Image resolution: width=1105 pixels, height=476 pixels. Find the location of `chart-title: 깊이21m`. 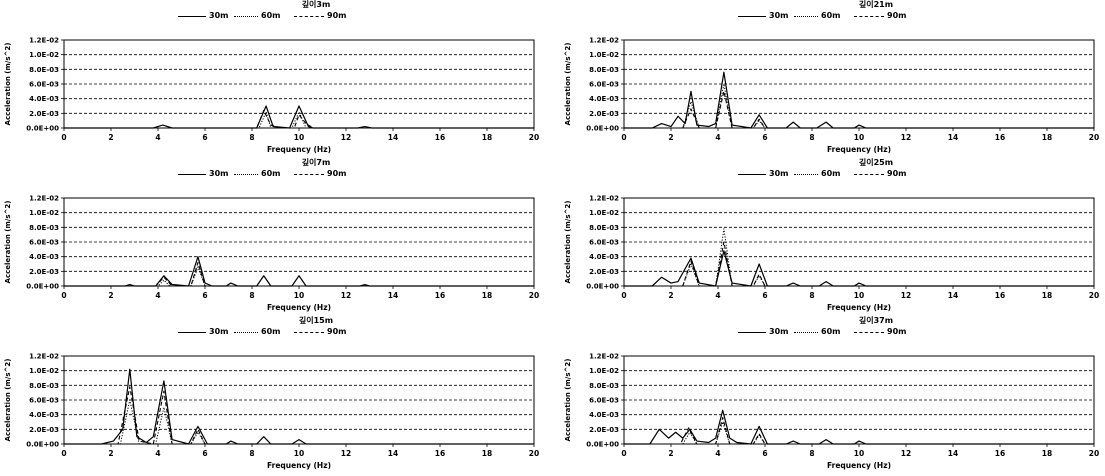

chart-title: 깊이21m is located at coordinates (876, 4).